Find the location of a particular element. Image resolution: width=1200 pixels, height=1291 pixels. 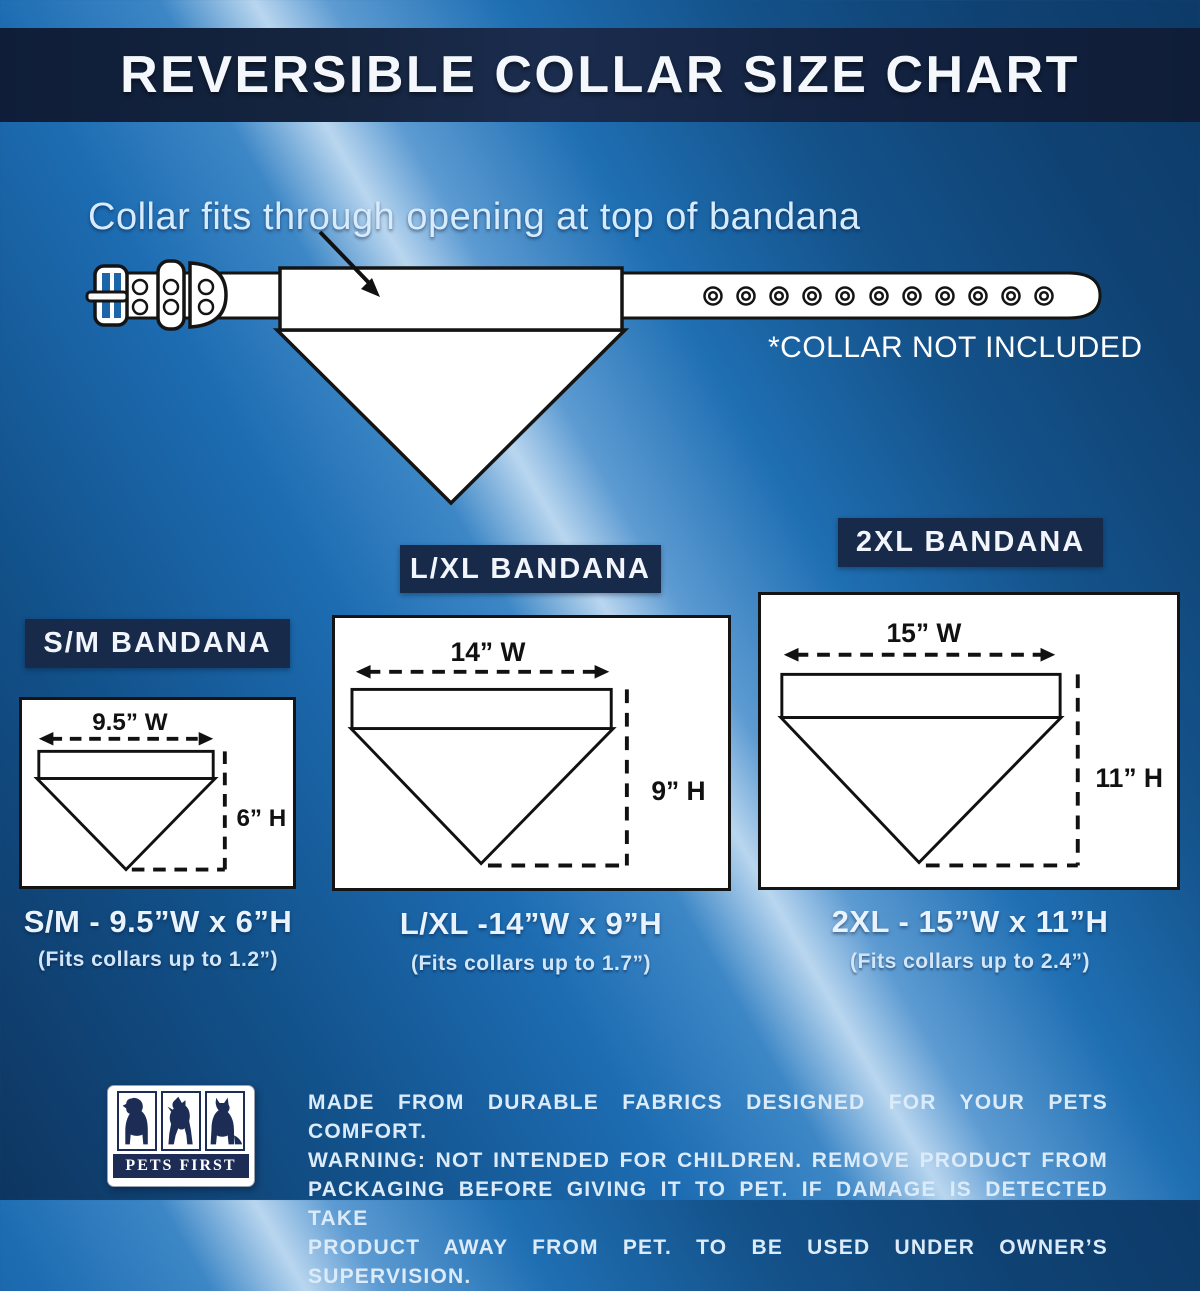

size-label-sm: S/M BANDANA is located at coordinates (157, 643).